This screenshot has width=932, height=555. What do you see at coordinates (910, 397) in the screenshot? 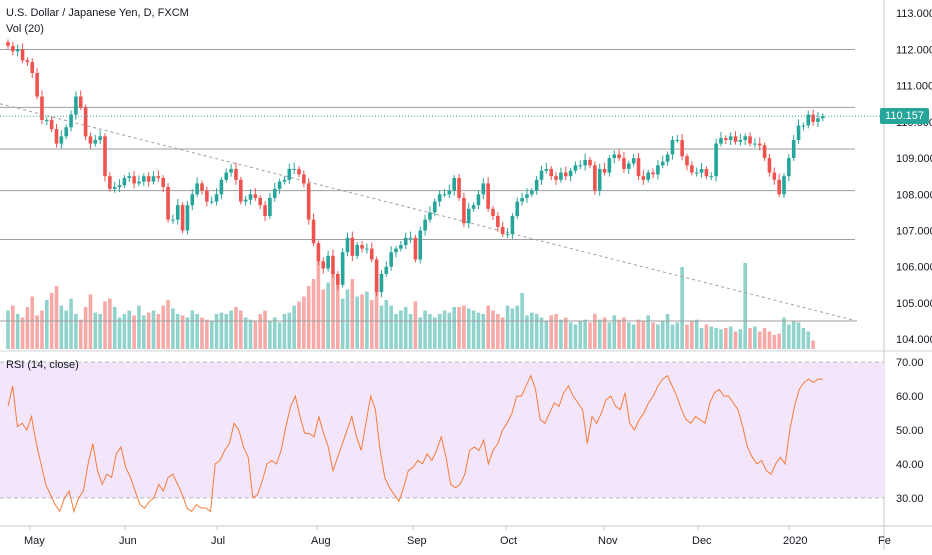
I see `rsi-axis-tick-label: 60.00` at bounding box center [910, 397].